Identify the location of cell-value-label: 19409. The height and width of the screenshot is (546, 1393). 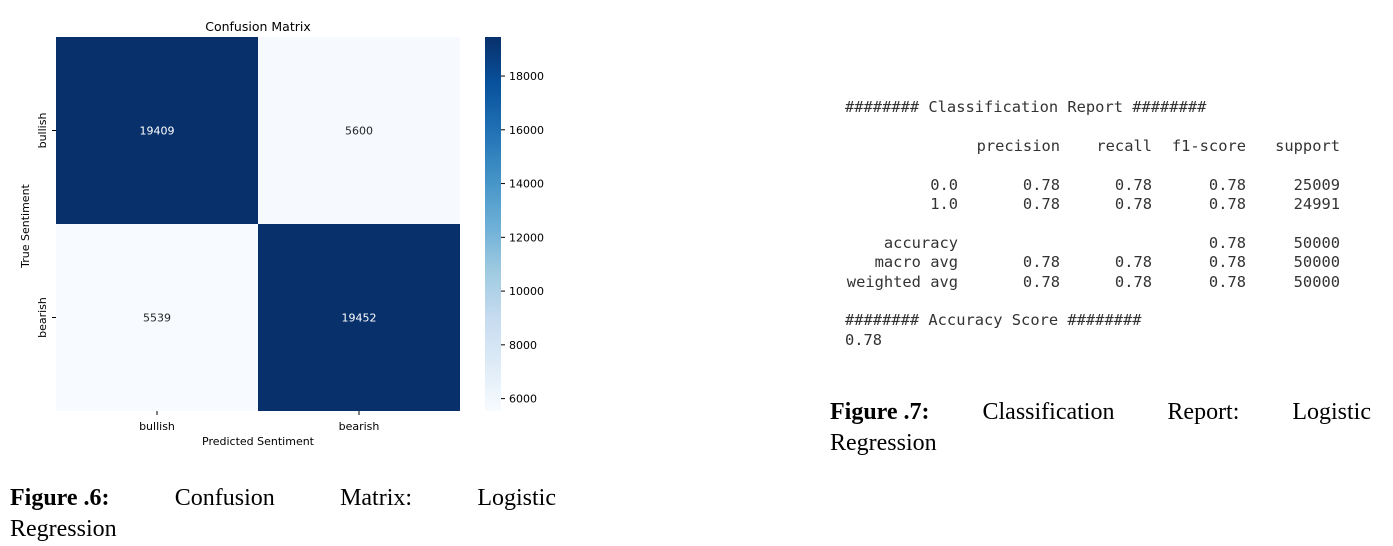
(157, 131).